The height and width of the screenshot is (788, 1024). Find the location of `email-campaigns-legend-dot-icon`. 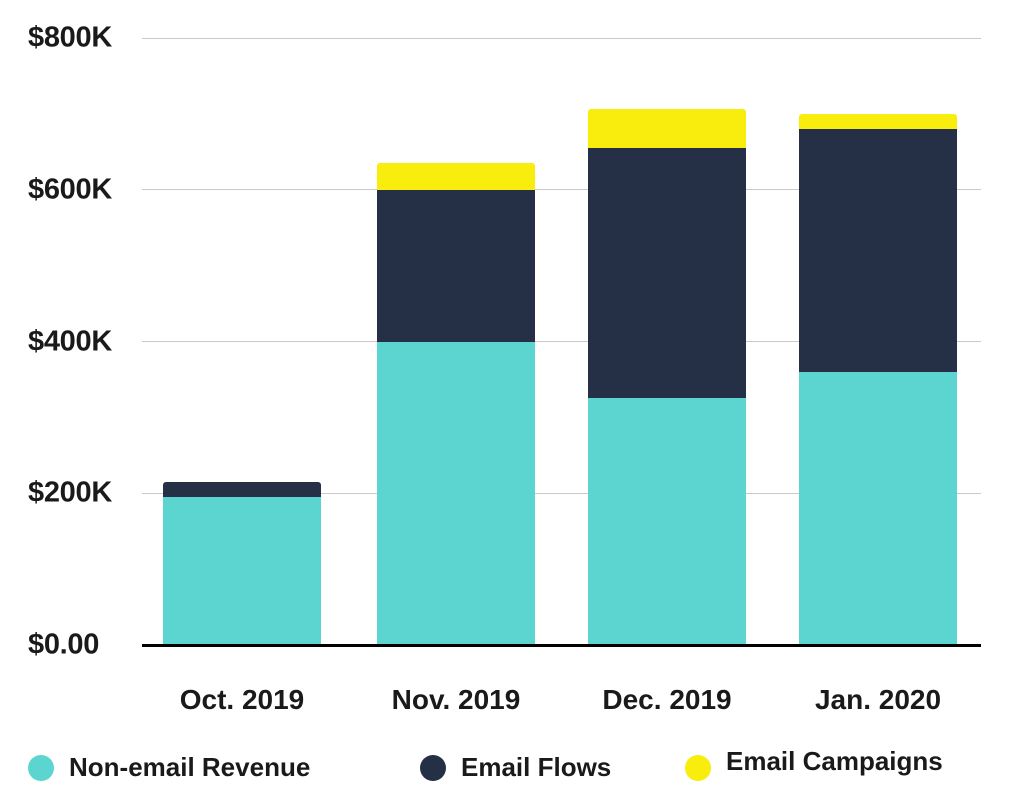

email-campaigns-legend-dot-icon is located at coordinates (698, 767).